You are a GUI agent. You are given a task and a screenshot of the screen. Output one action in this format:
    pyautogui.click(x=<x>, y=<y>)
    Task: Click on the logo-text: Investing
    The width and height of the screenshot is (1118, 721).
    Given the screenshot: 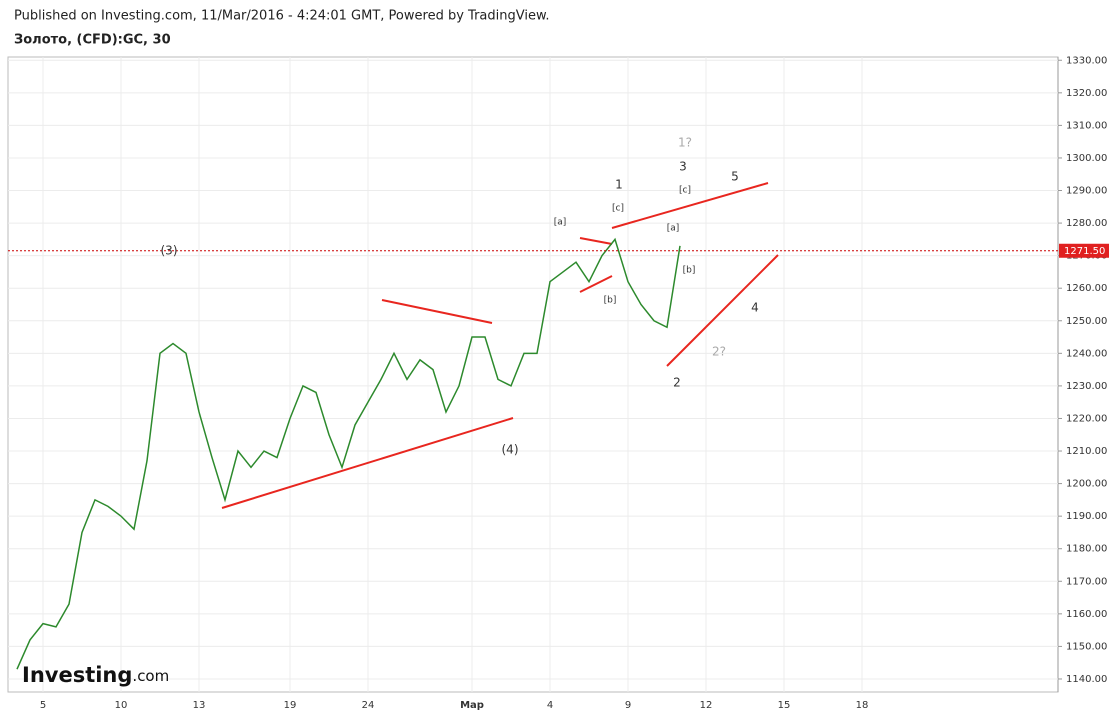 What is the action you would take?
    pyautogui.click(x=77, y=675)
    